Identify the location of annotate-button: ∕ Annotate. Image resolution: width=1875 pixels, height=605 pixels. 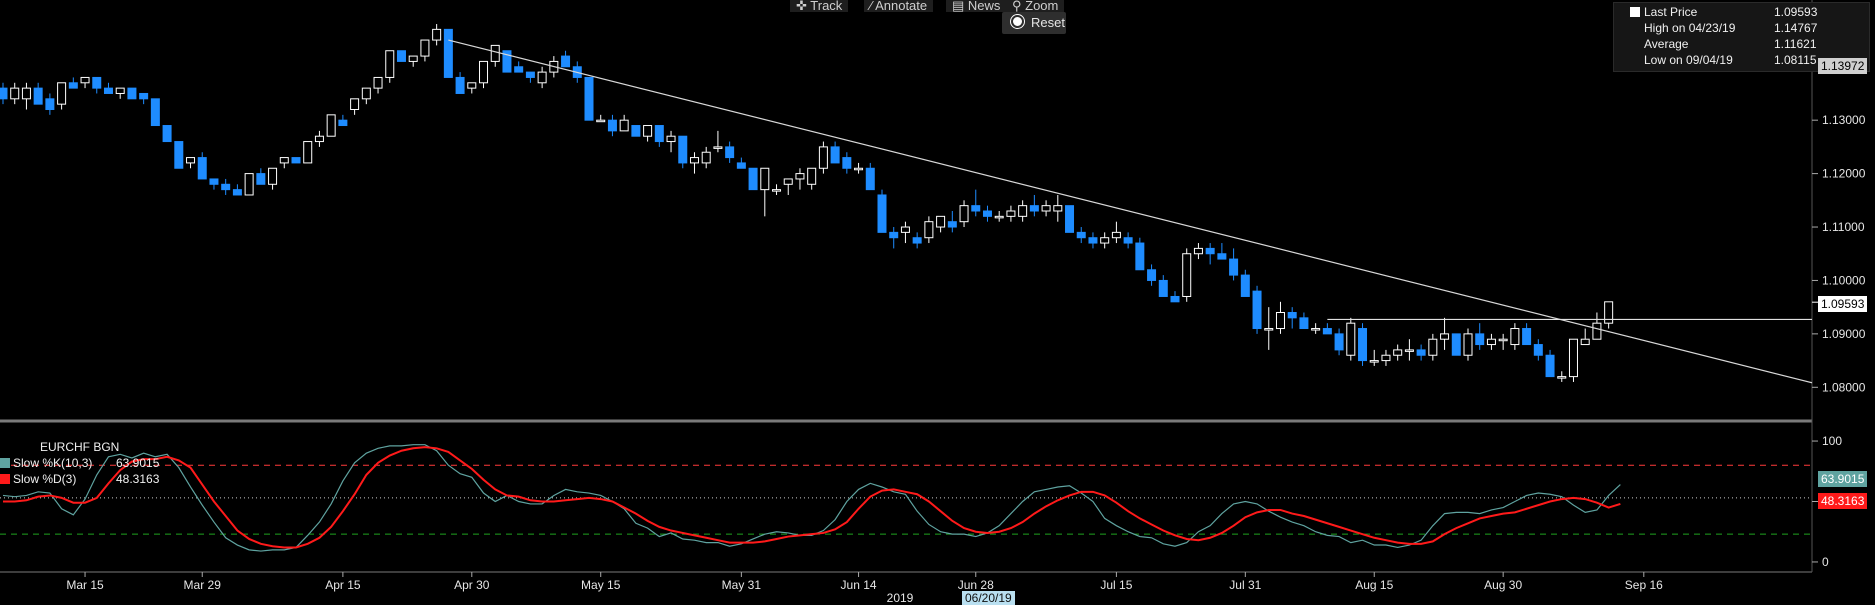
(899, 6).